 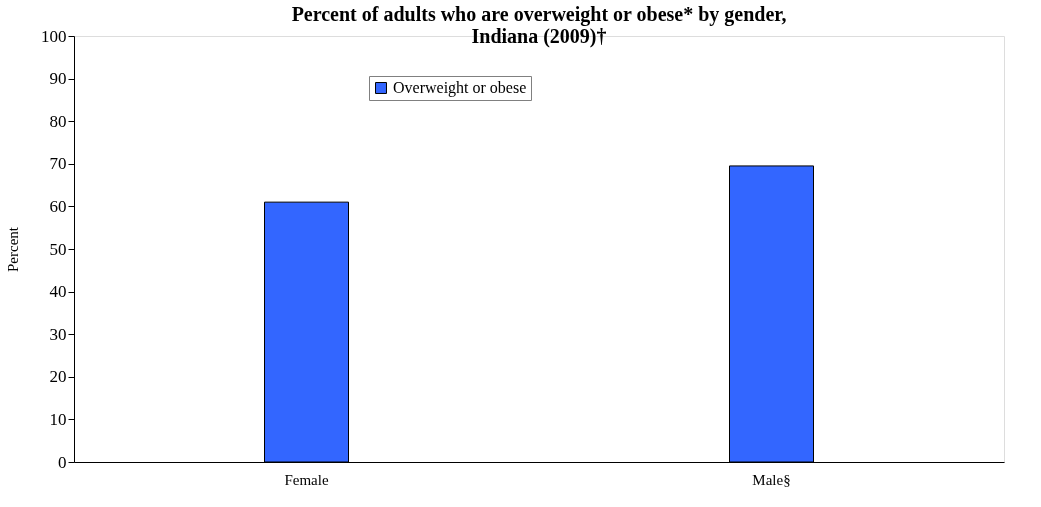 I want to click on y-tick-label: 60, so click(x=58, y=206).